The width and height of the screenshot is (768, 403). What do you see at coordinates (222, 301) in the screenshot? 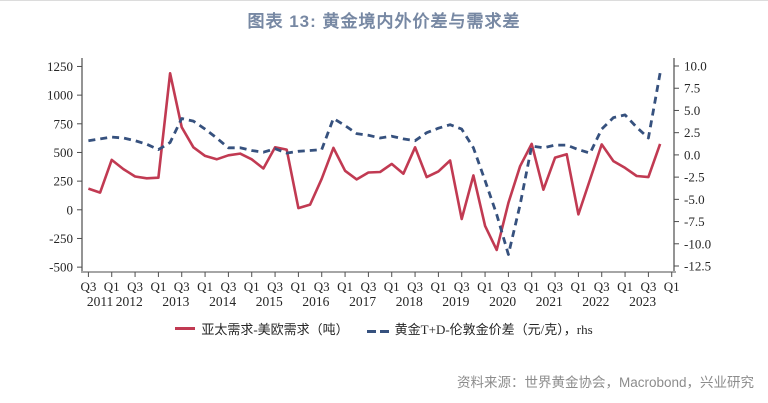
I see `svg-text: 2014` at bounding box center [222, 301].